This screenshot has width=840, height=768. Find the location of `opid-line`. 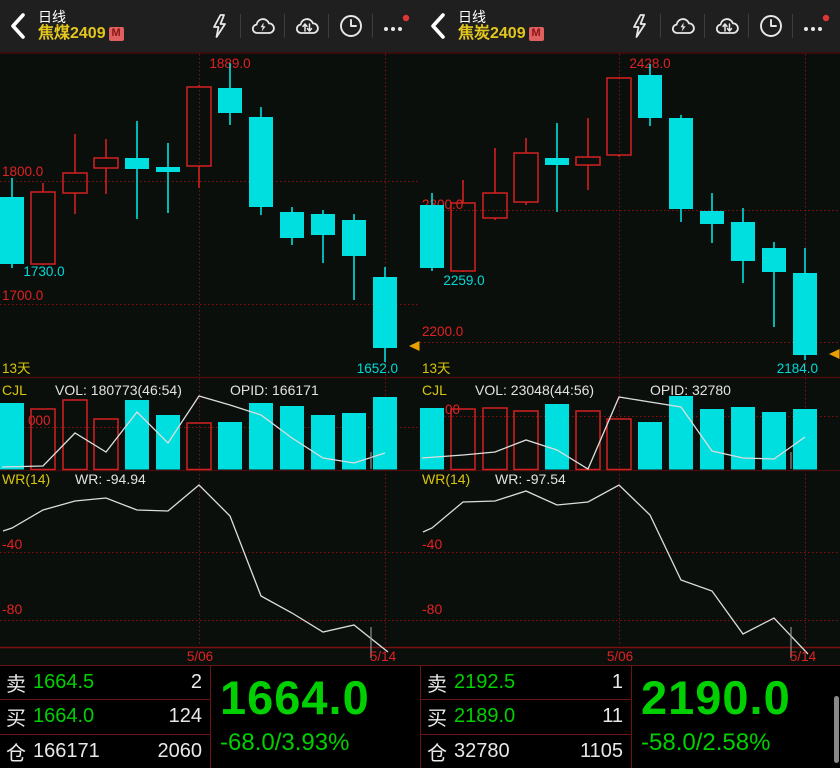

opid-line is located at coordinates (193, 431).